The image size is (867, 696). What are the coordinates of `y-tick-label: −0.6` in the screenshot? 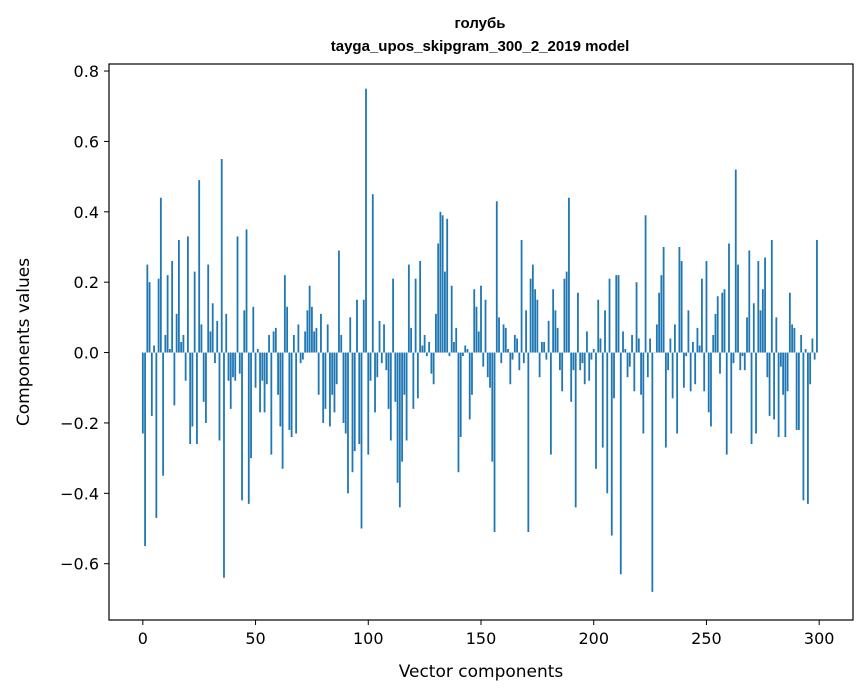 It's located at (79, 564).